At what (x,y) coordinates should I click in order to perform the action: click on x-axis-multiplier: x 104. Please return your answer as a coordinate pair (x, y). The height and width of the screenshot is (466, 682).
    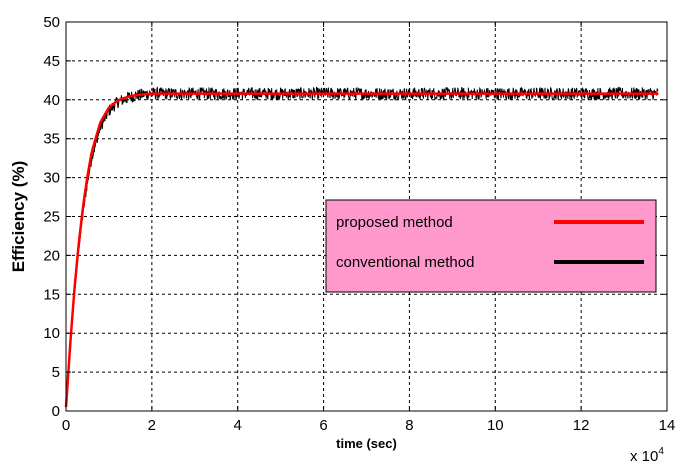
    Looking at the image, I should click on (647, 455).